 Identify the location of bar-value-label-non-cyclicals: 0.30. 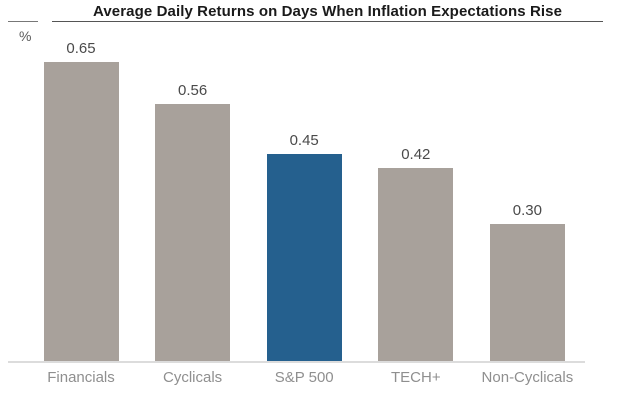
(527, 210).